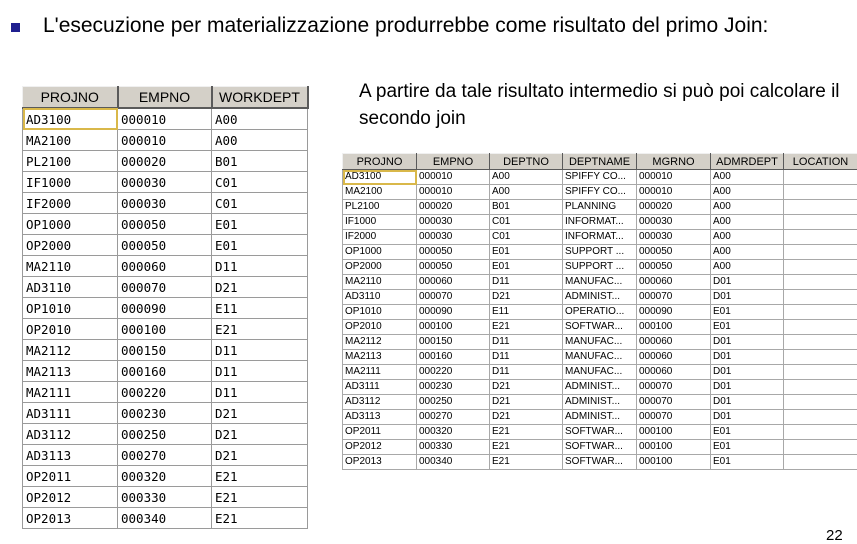  What do you see at coordinates (260, 497) in the screenshot?
I see `table1-cell: E21` at bounding box center [260, 497].